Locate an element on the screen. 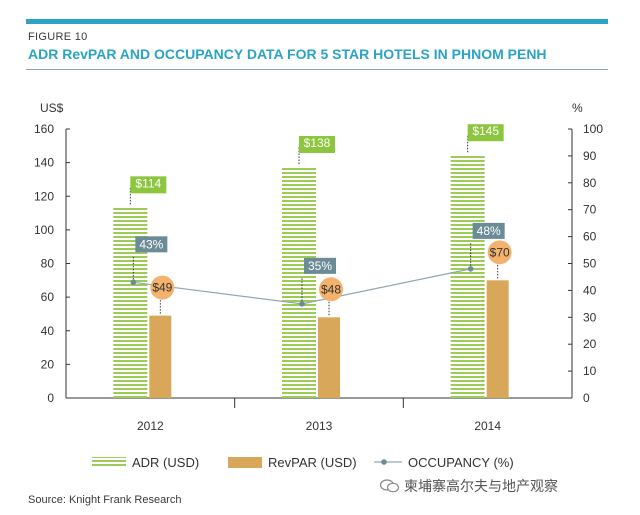  left-tick-label: 60 is located at coordinates (48, 297).